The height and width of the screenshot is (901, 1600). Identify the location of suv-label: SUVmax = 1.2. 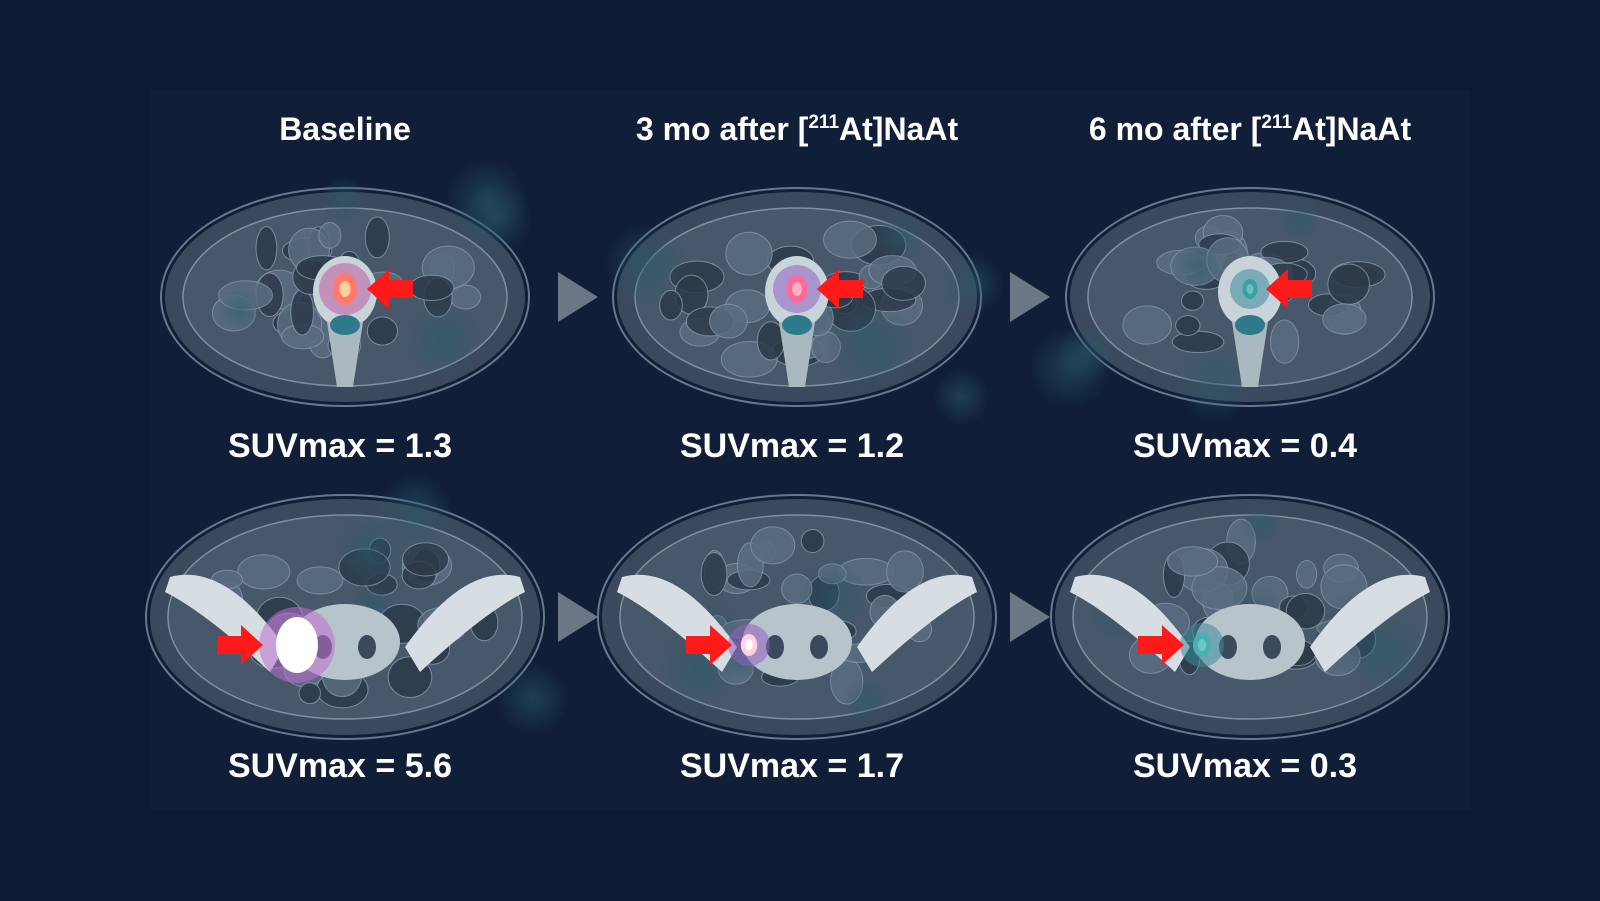
(792, 446).